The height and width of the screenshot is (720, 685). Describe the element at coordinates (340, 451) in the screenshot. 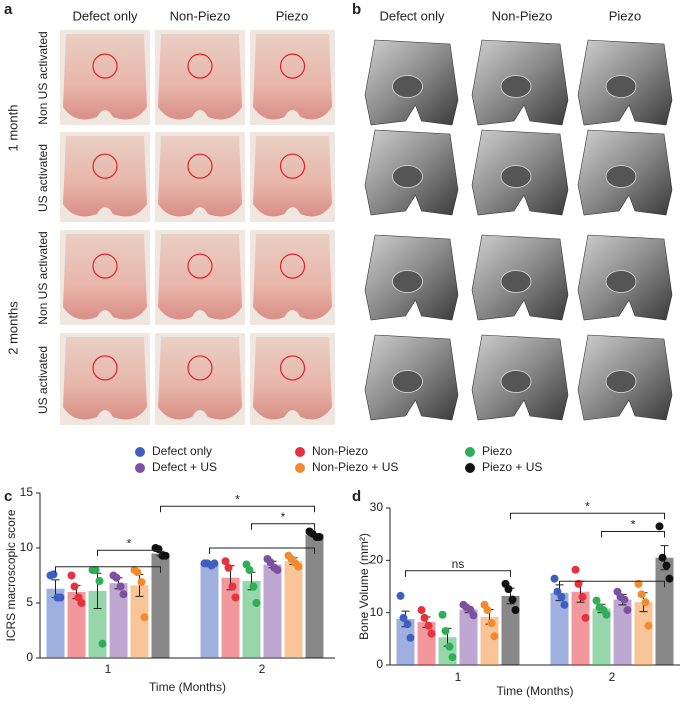

I see `legend-label: Non-Piezo` at that location.